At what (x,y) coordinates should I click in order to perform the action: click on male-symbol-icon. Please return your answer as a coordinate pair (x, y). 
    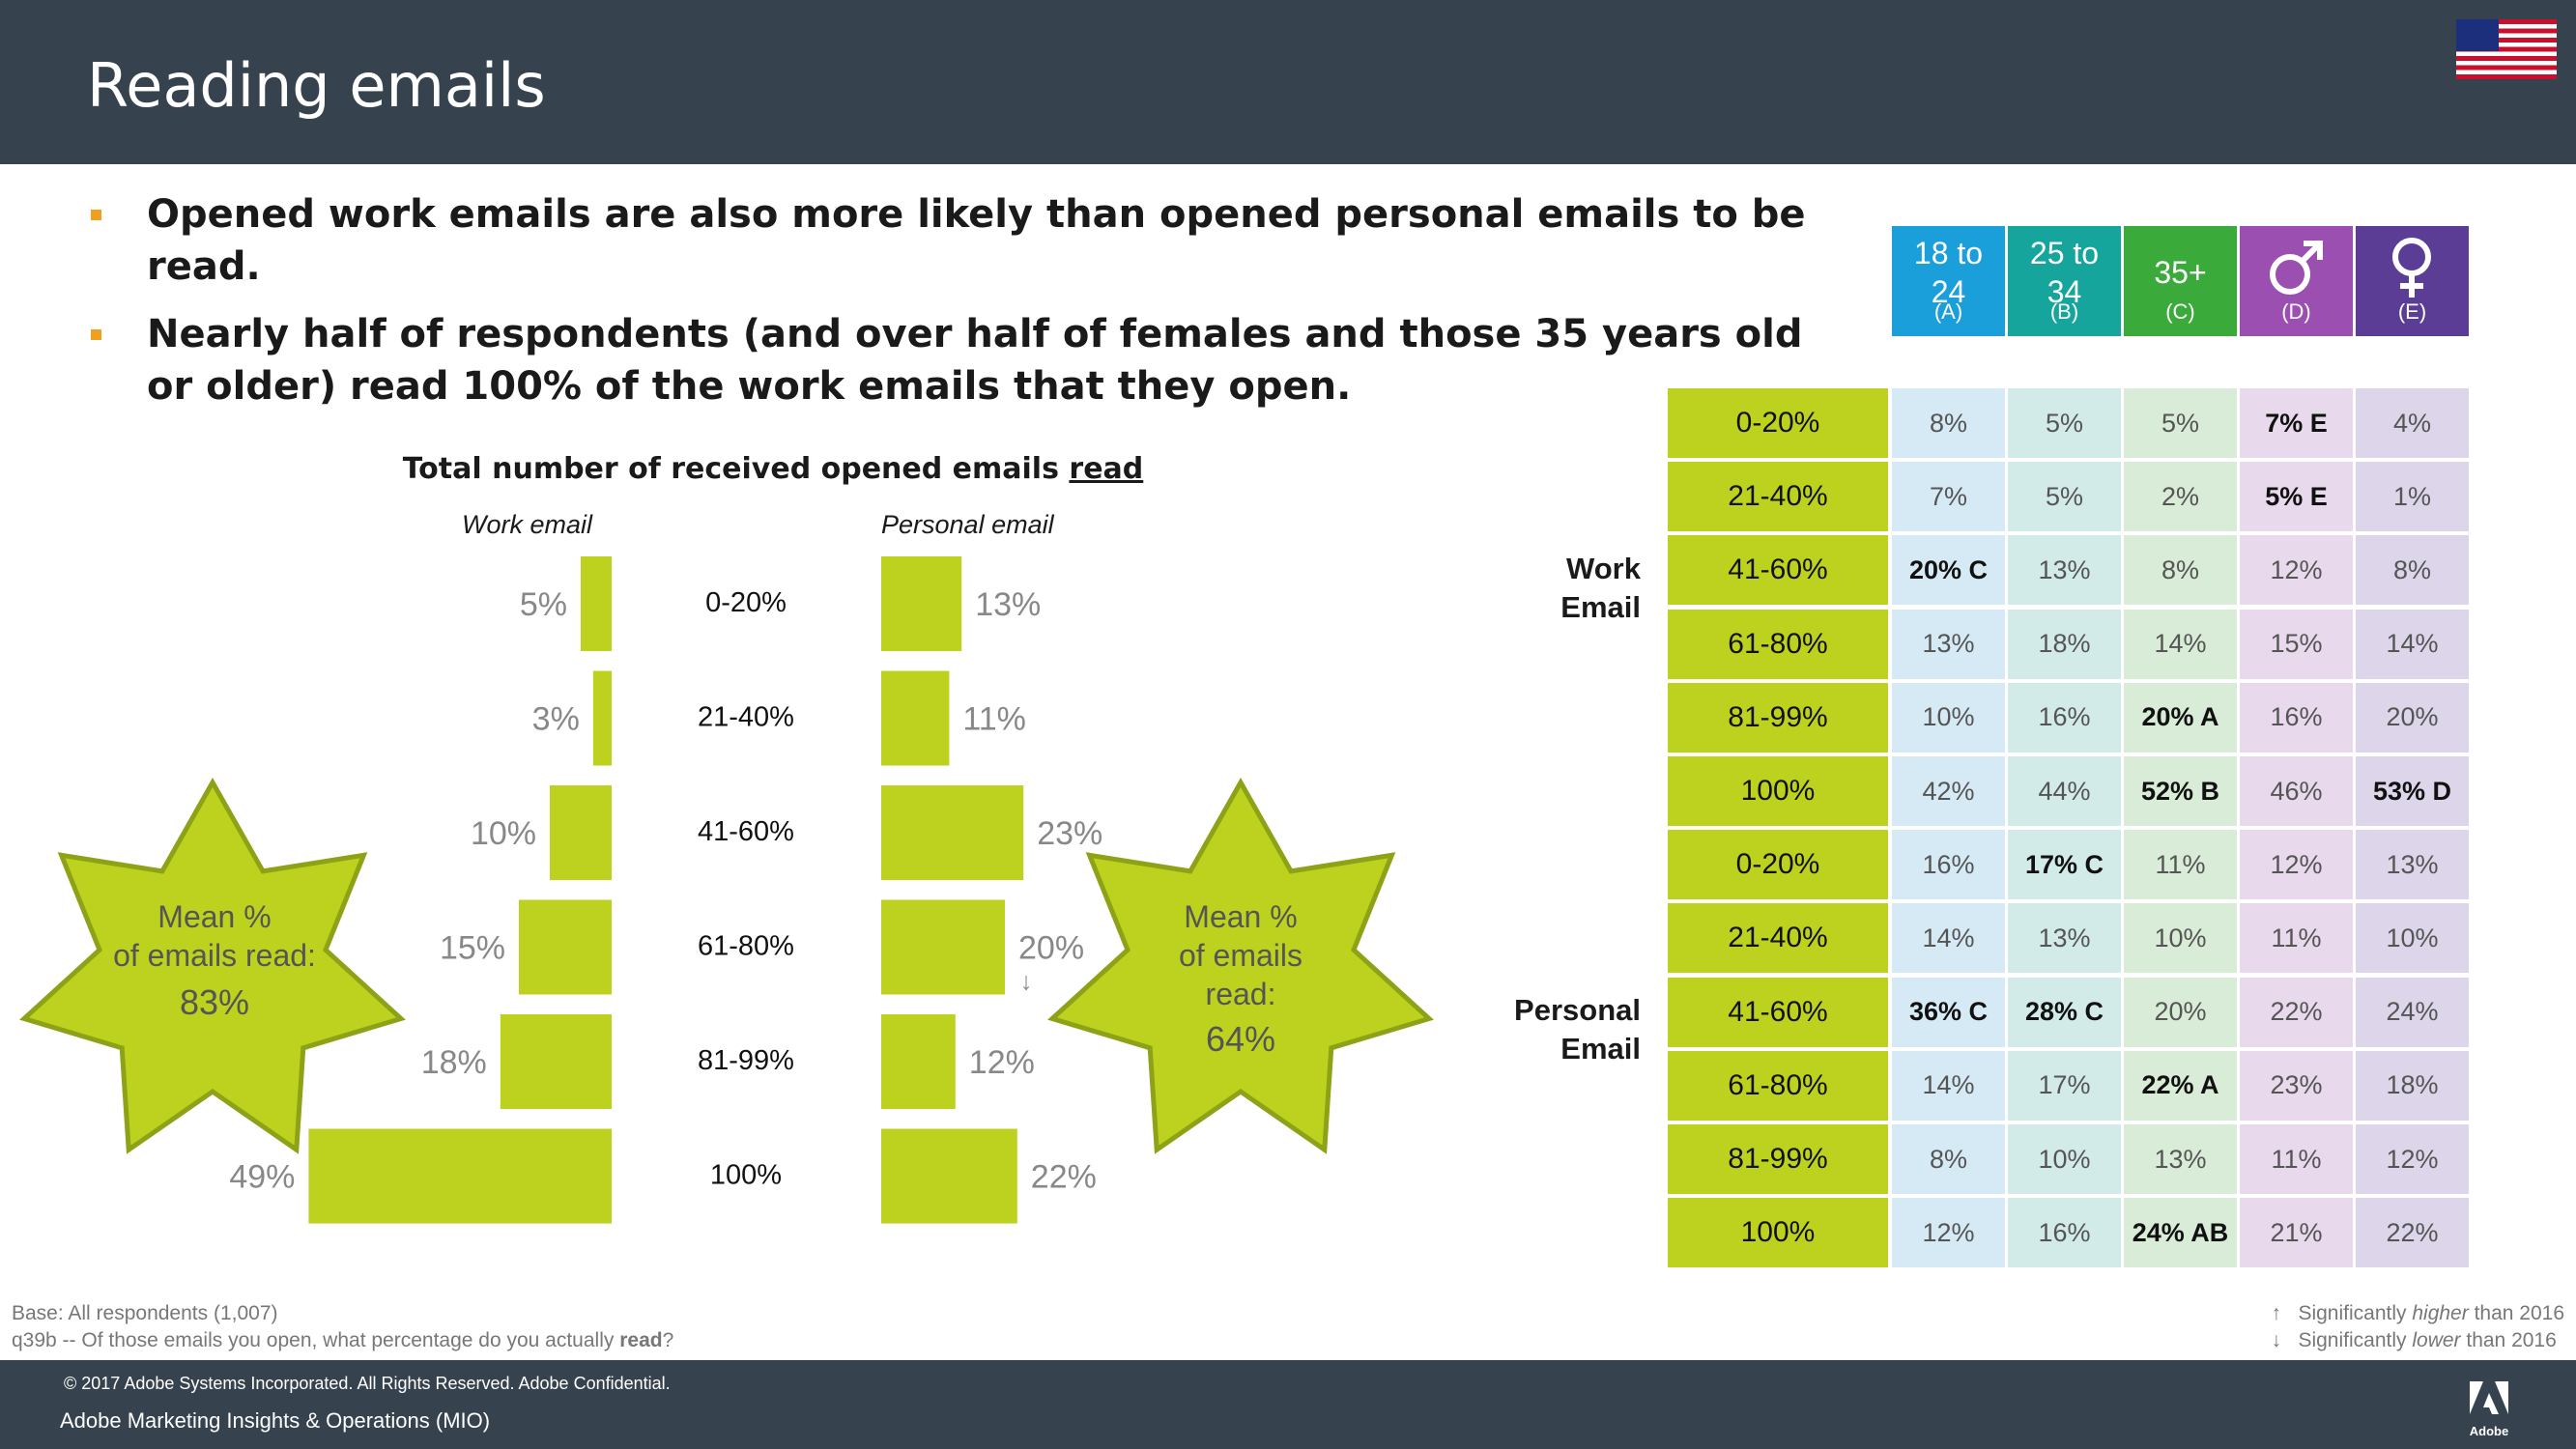
    Looking at the image, I should click on (2297, 266).